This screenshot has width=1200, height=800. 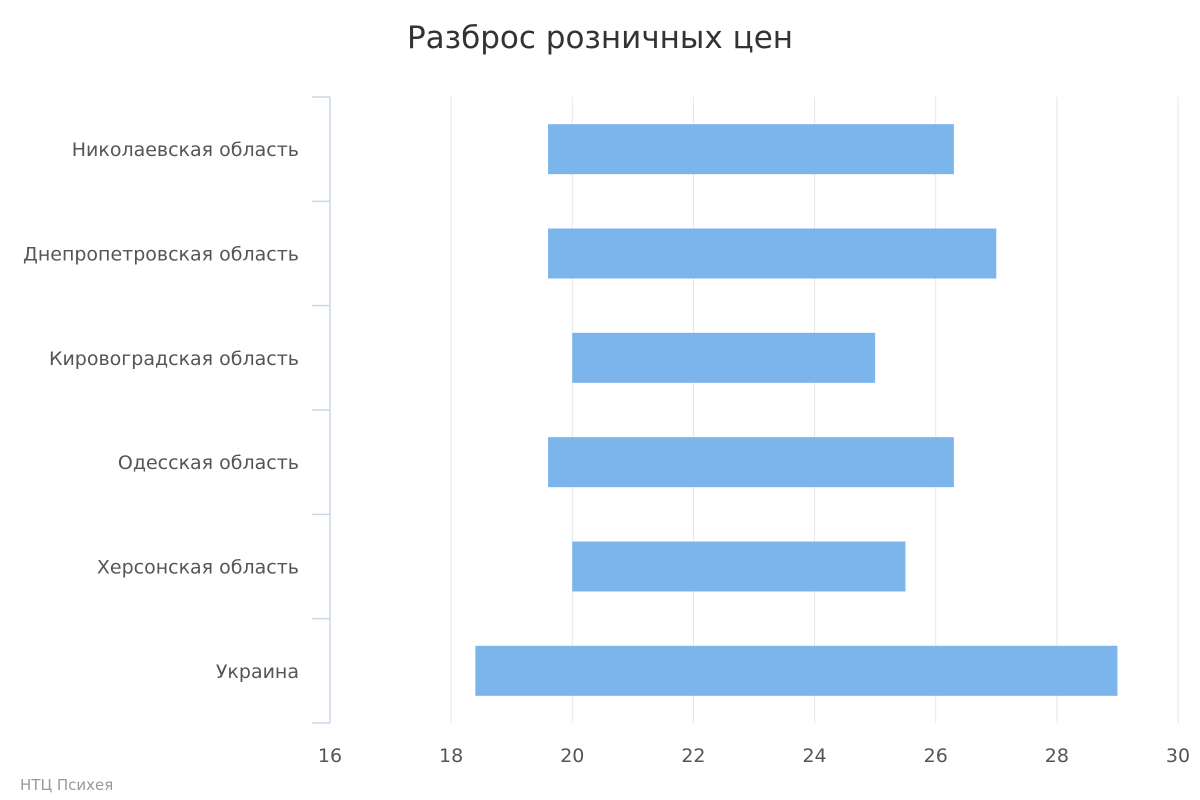 I want to click on credits: НТЦ Психея, so click(x=66, y=785).